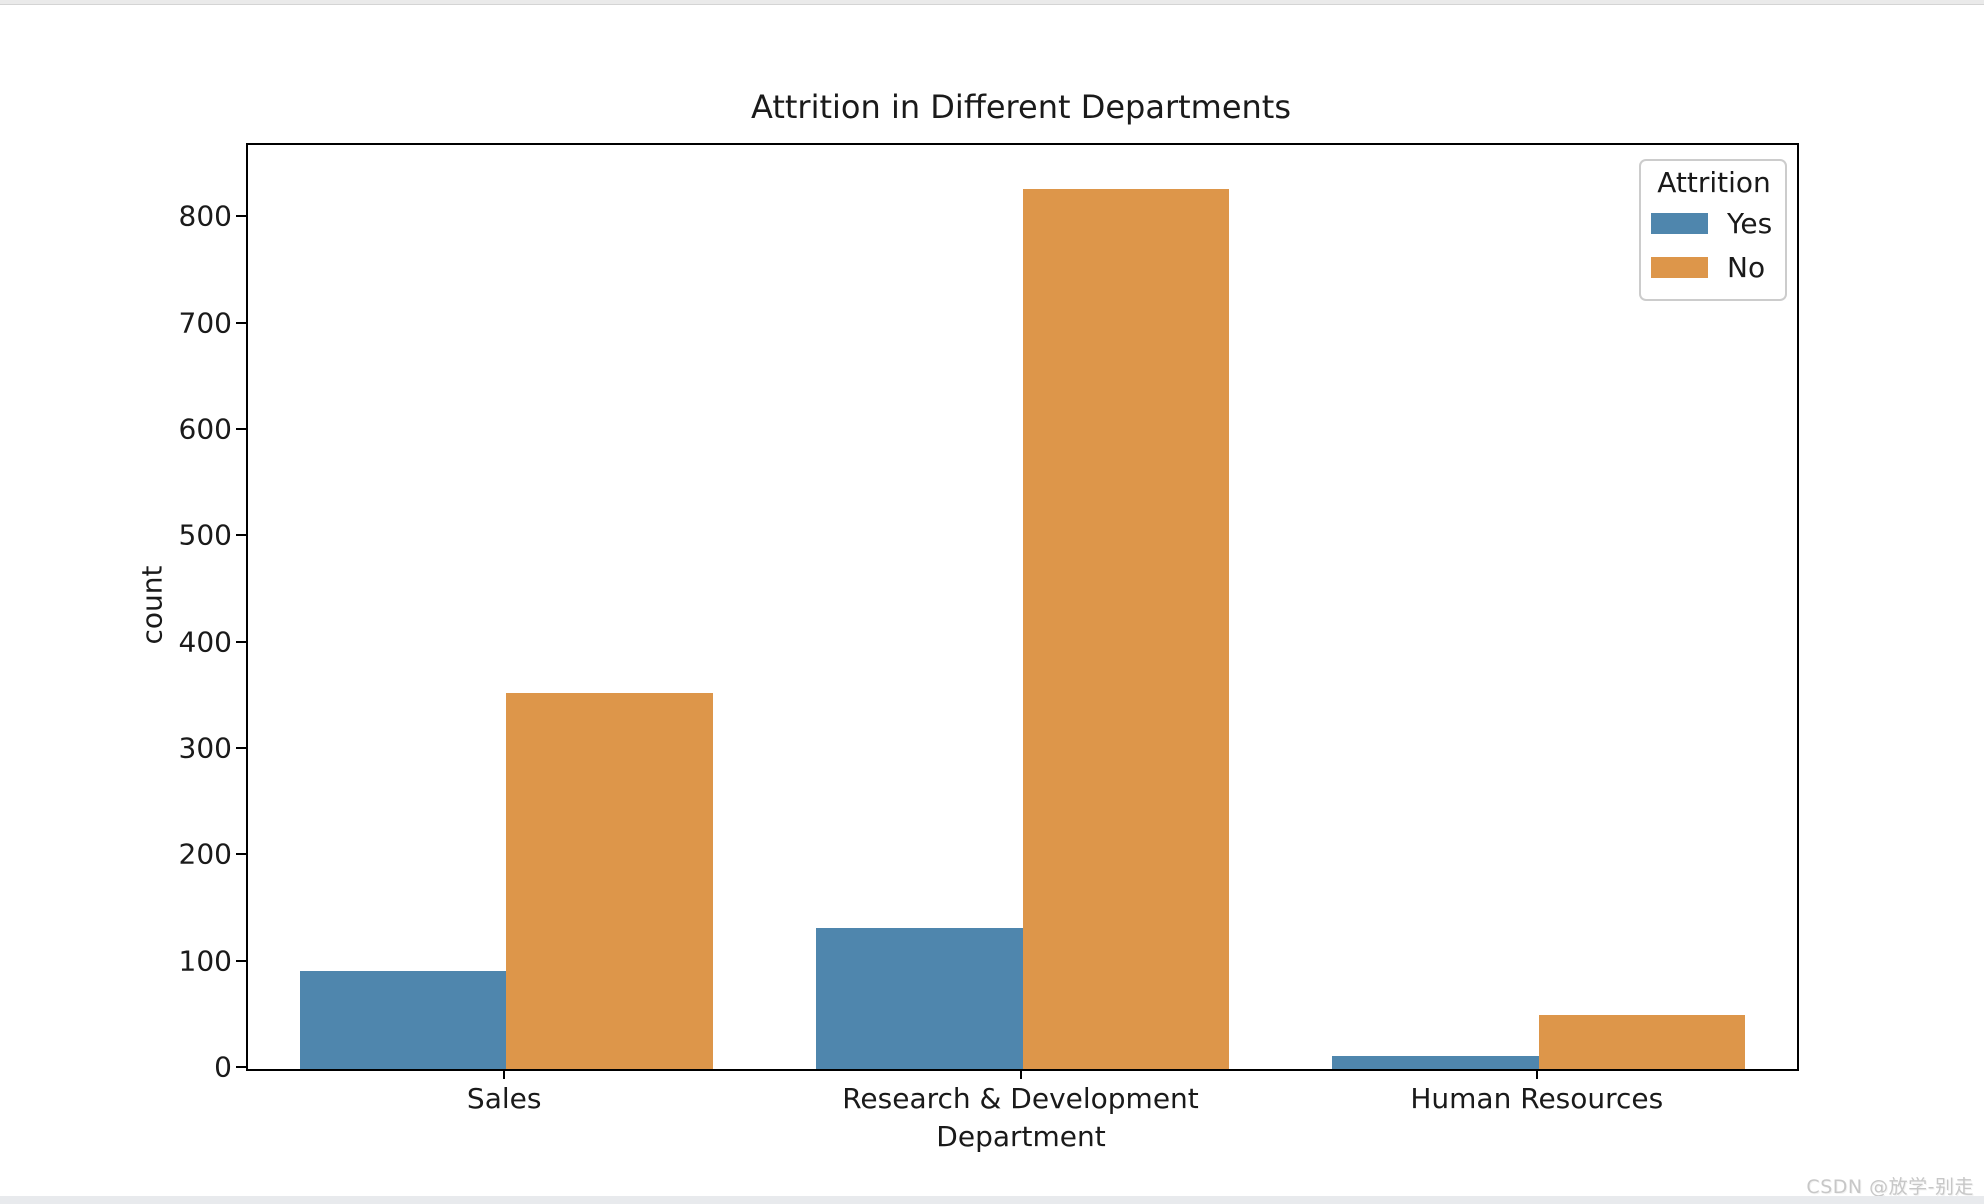 The image size is (1984, 1204). What do you see at coordinates (1125, 628) in the screenshot?
I see `bar-research-development-no` at bounding box center [1125, 628].